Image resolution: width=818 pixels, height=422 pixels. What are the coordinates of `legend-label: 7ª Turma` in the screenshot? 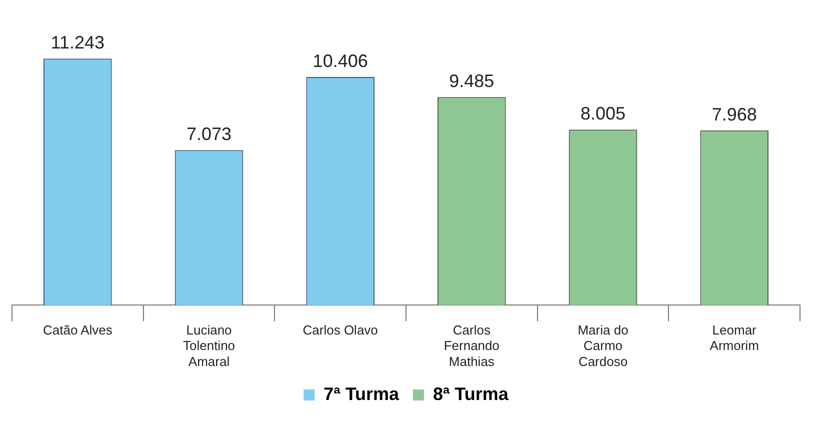 It's located at (362, 394).